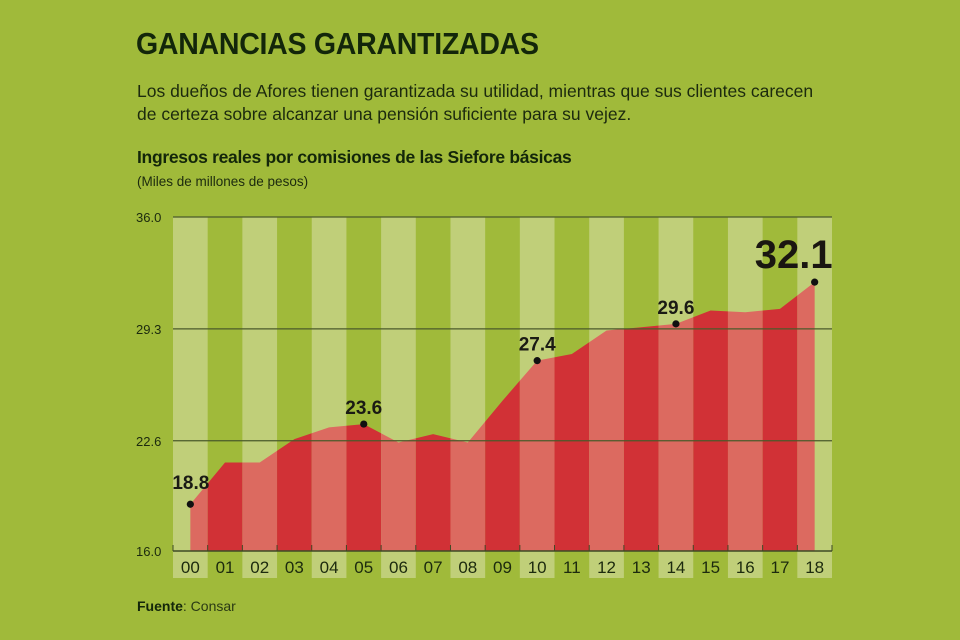 Image resolution: width=960 pixels, height=640 pixels. Describe the element at coordinates (537, 567) in the screenshot. I see `x-tick-label: 10` at that location.